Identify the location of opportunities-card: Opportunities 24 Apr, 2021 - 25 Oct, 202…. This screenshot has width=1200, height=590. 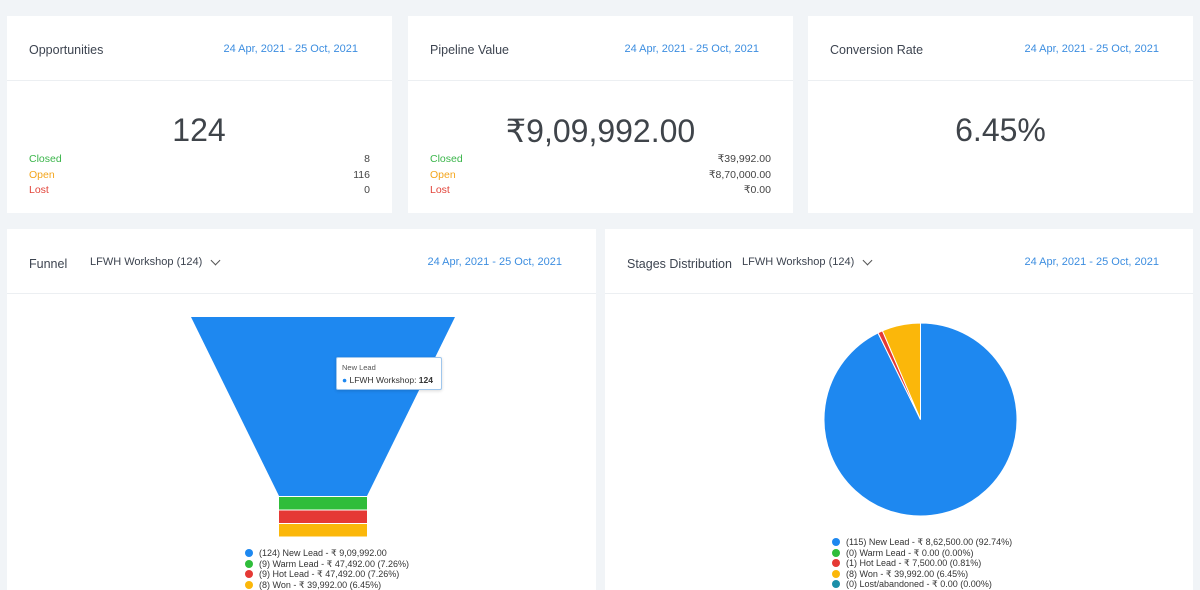
(199, 114).